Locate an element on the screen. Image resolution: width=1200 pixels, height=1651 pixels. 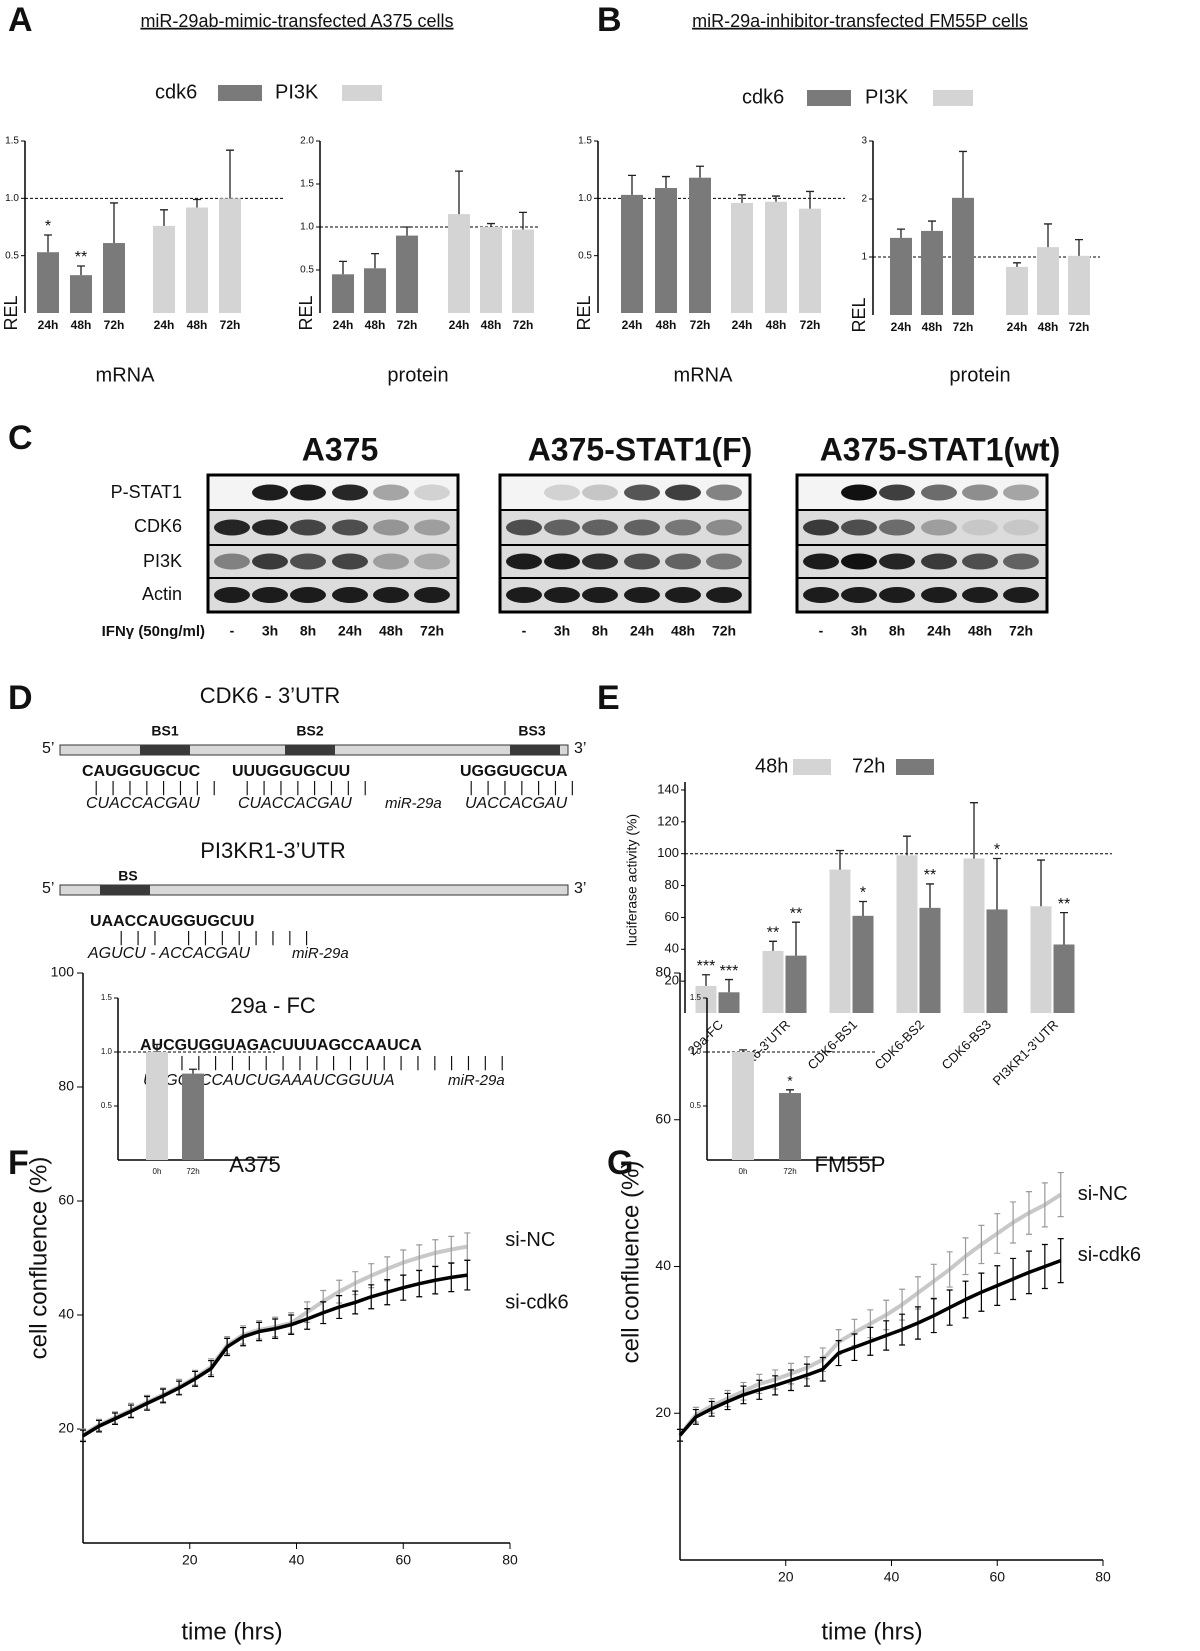
significance: * is located at coordinates (790, 1081).